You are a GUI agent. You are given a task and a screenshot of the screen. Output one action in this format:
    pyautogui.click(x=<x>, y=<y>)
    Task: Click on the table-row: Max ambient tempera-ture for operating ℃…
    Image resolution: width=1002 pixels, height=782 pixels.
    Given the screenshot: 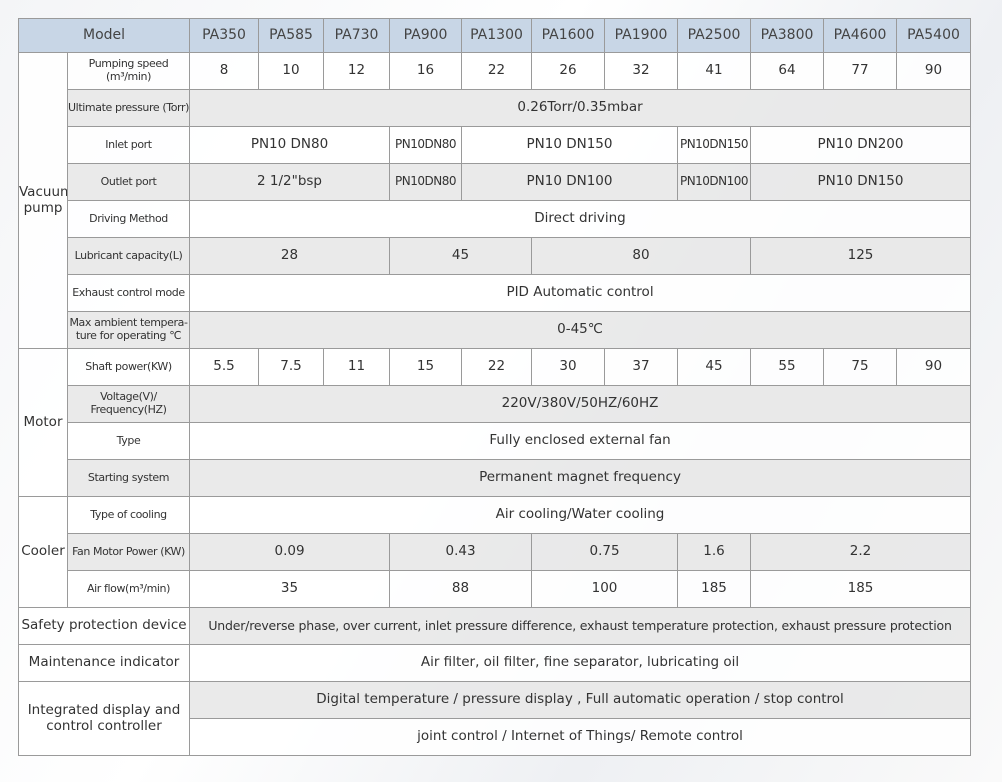 What is the action you would take?
    pyautogui.click(x=495, y=330)
    